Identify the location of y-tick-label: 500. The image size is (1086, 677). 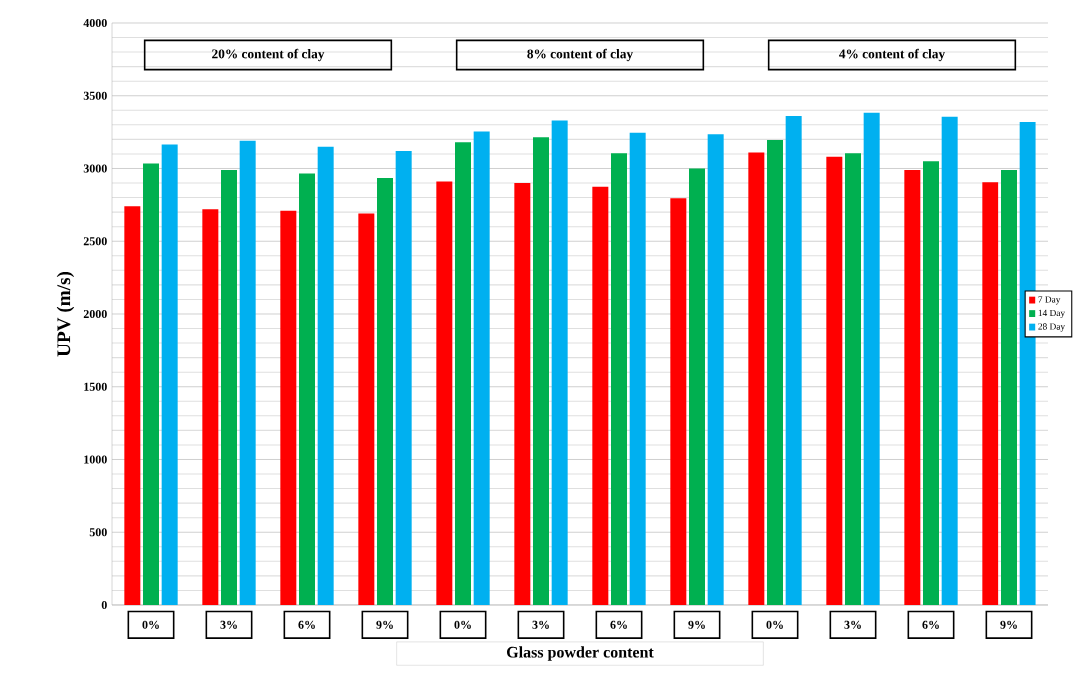
(98, 532).